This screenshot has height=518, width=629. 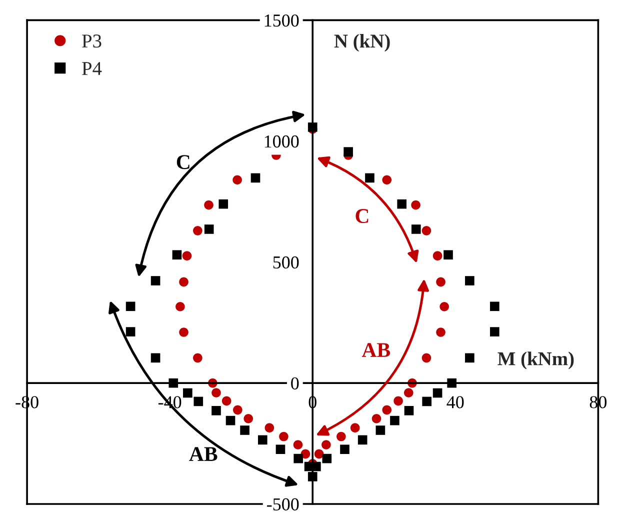 What do you see at coordinates (536, 361) in the screenshot?
I see `x-axis-title: M (kNm)` at bounding box center [536, 361].